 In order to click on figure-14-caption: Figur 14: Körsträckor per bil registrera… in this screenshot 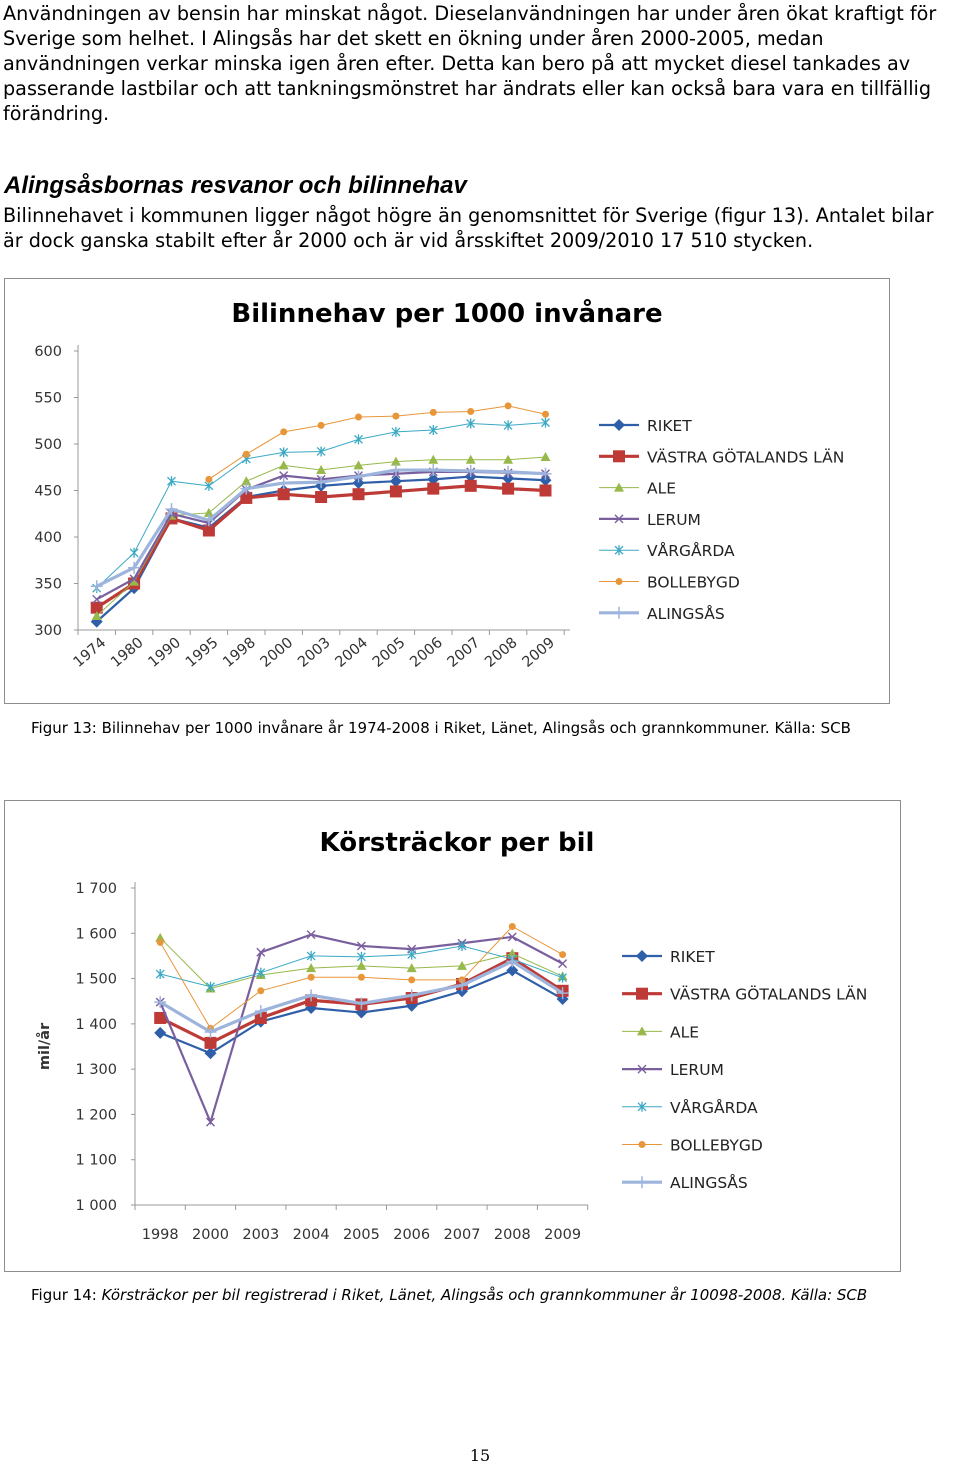, I will do `click(481, 1295)`.